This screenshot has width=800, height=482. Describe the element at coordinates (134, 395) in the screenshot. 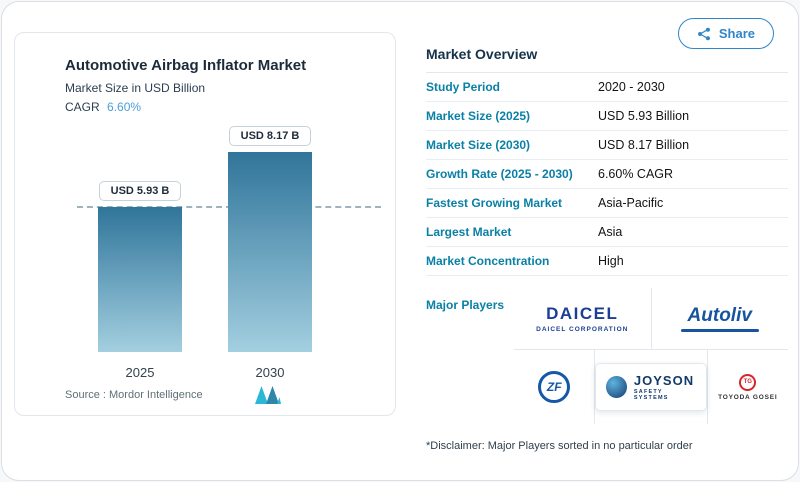

I see `source-text: Source : Mordor Intelligence` at that location.